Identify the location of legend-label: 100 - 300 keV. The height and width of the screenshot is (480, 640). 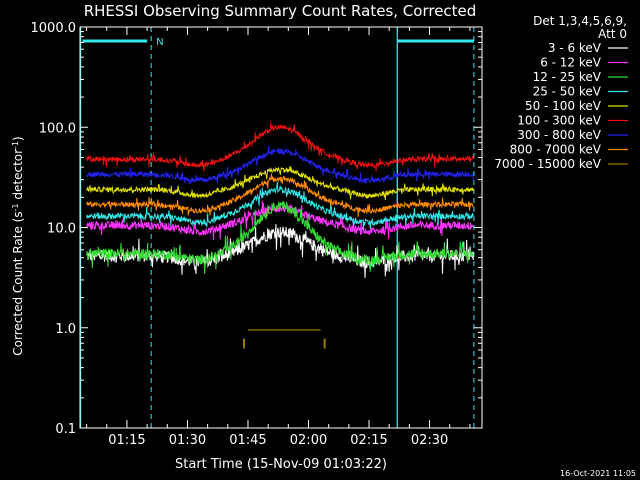
(559, 121).